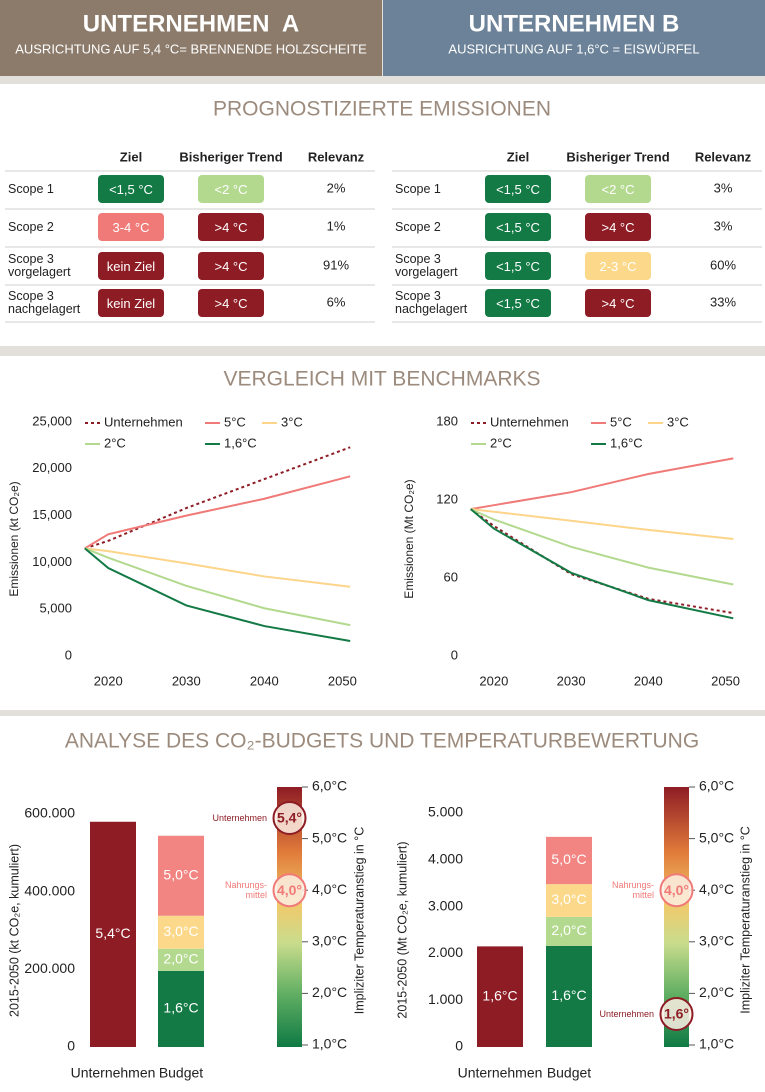 This screenshot has width=765, height=1092. I want to click on y-tick-label: 10,000, so click(52, 561).